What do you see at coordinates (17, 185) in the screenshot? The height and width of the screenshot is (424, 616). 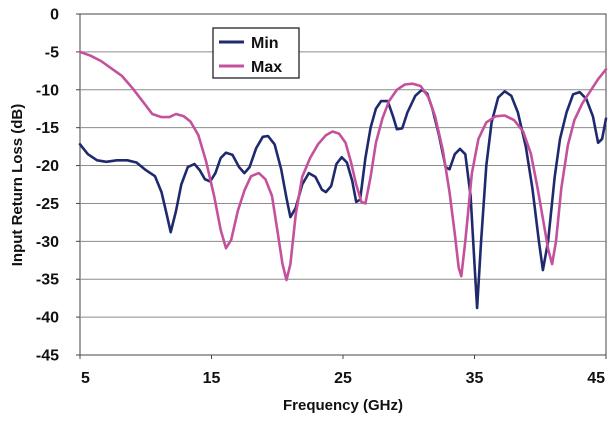 I see `y-axis-title: Input Return Loss (dB)` at bounding box center [17, 185].